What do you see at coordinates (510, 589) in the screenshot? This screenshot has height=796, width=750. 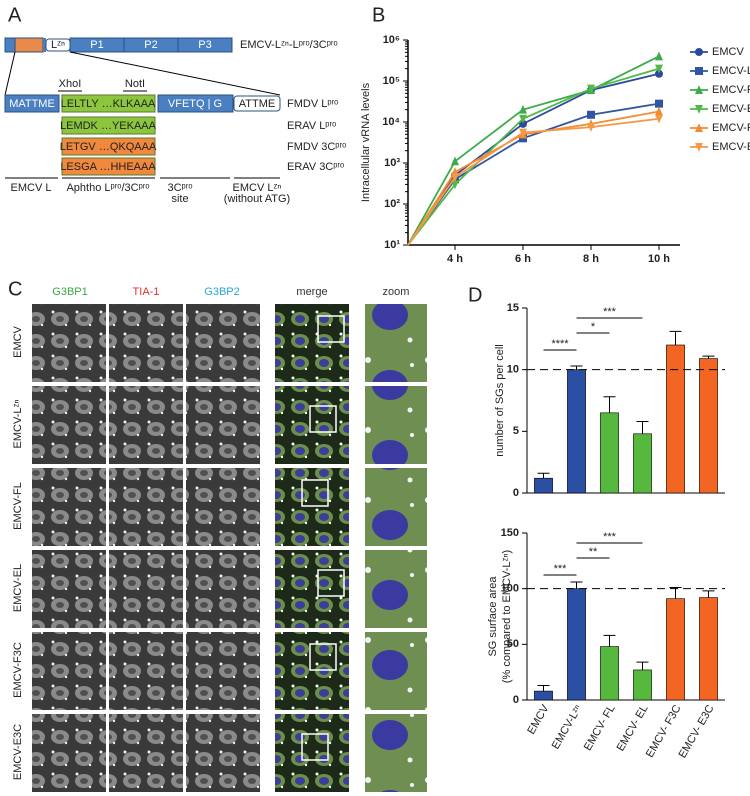 I see `y-tick-label: 100` at bounding box center [510, 589].